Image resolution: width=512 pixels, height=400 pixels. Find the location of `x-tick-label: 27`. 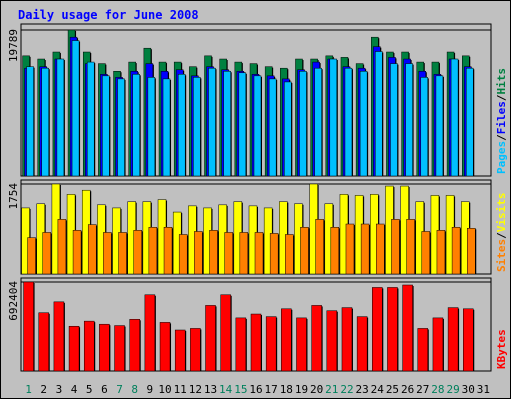

x-tick-label: 27 is located at coordinates (422, 389).